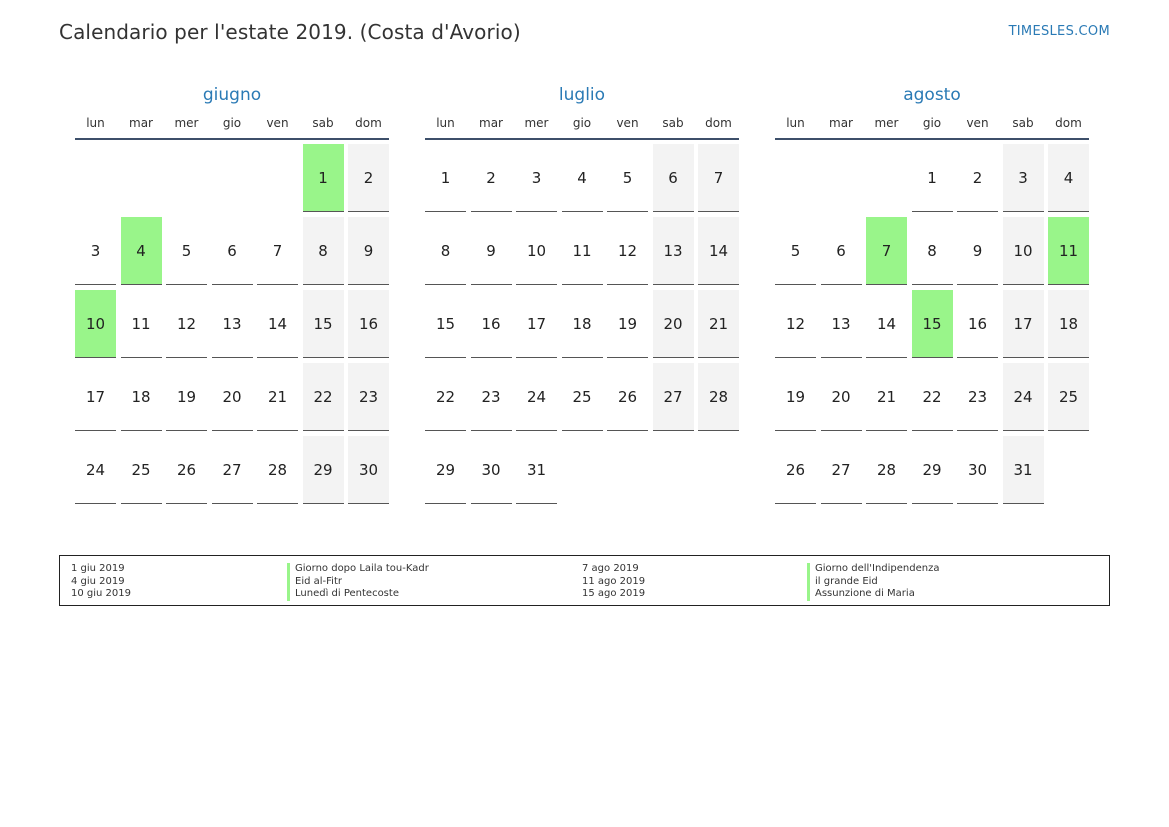 The width and height of the screenshot is (1169, 827). What do you see at coordinates (673, 123) in the screenshot?
I see `weekday-label: sab` at bounding box center [673, 123].